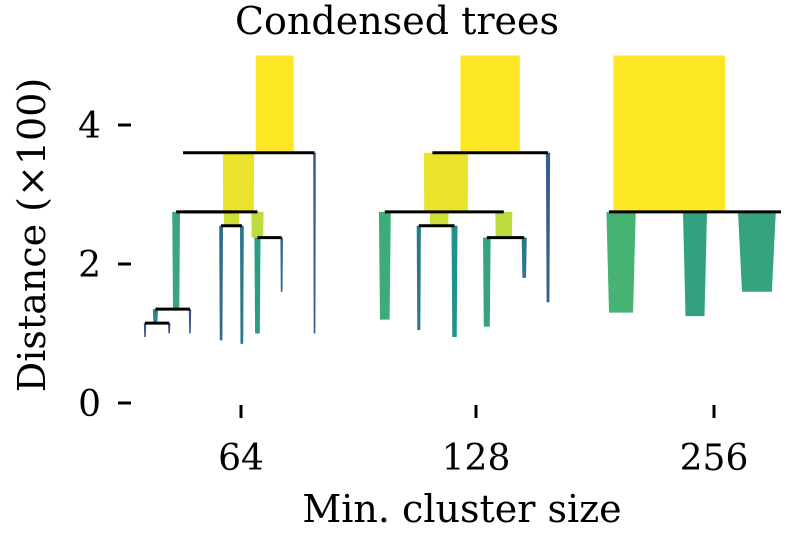 The image size is (791, 538). I want to click on y-tick-label: 2, so click(89, 265).